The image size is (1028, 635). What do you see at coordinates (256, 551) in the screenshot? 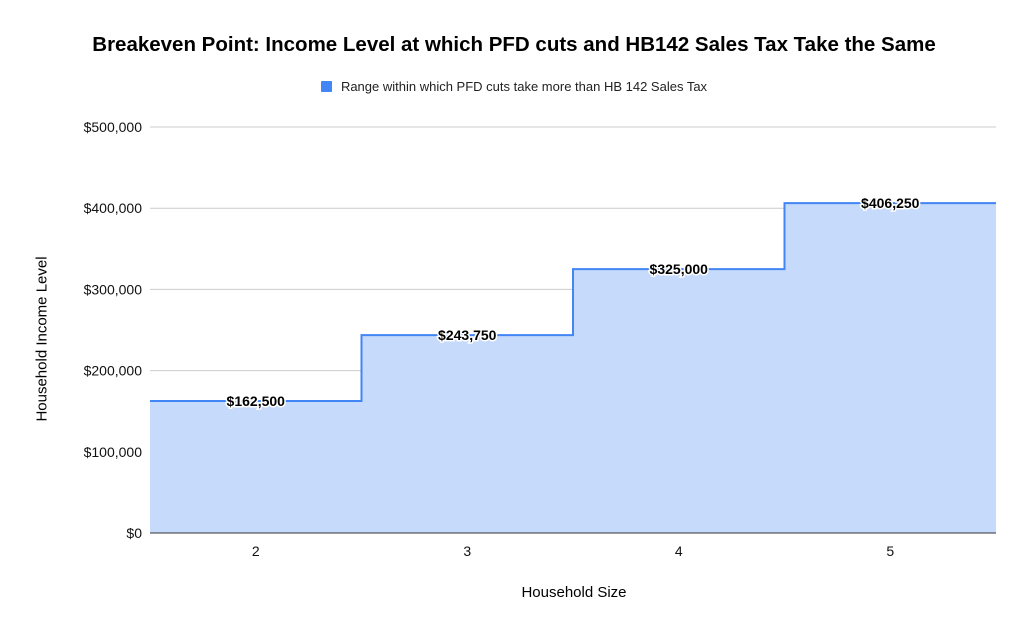
I see `x-tick-label-0: 2` at bounding box center [256, 551].